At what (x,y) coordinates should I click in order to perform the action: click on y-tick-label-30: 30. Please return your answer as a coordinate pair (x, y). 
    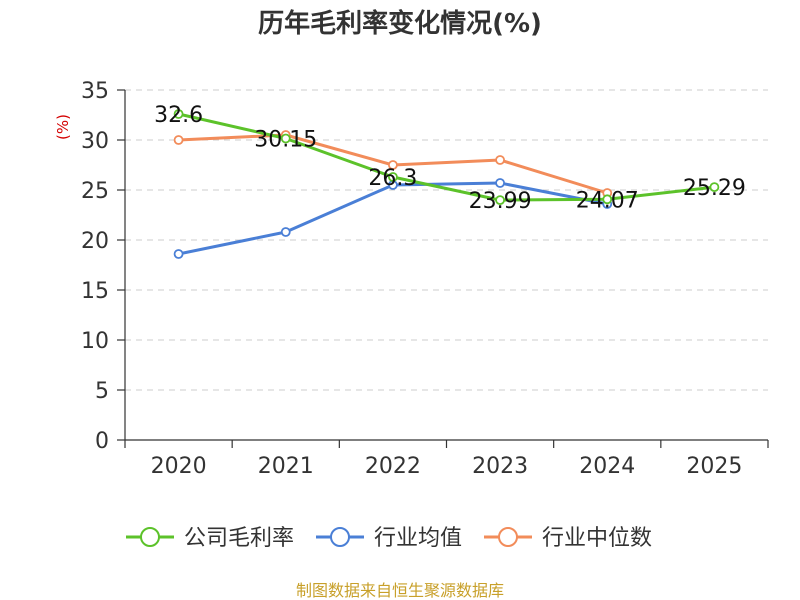
    Looking at the image, I should click on (95, 141).